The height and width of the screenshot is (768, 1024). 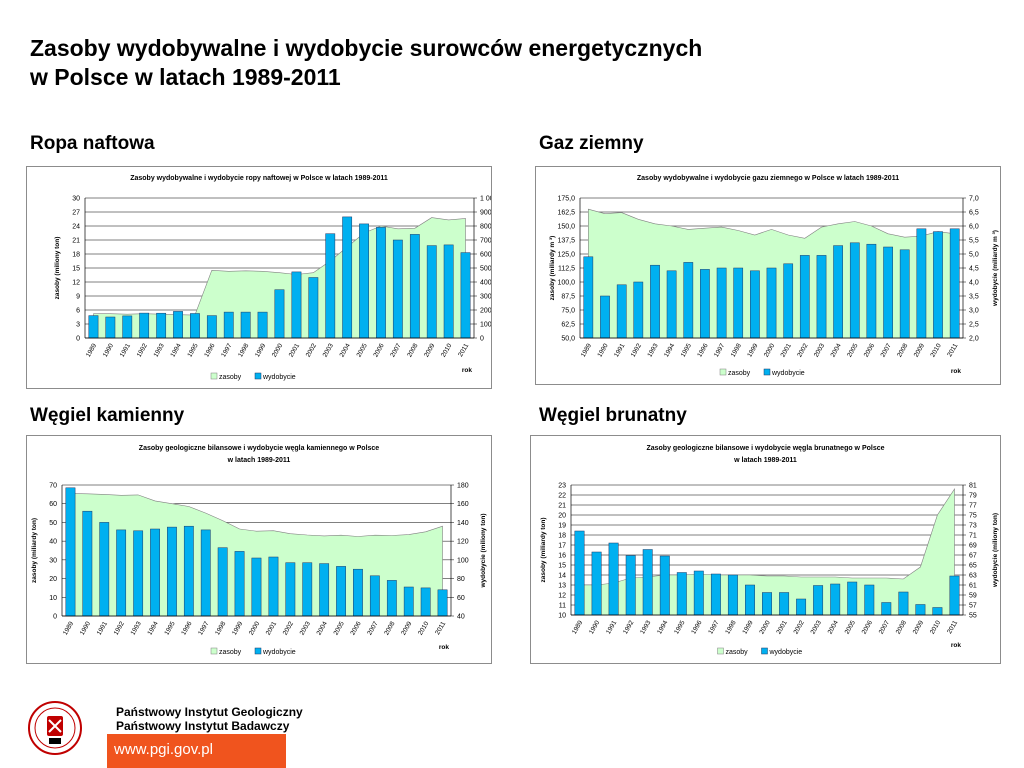 I want to click on y-tick-left: 40, so click(x=53, y=542).